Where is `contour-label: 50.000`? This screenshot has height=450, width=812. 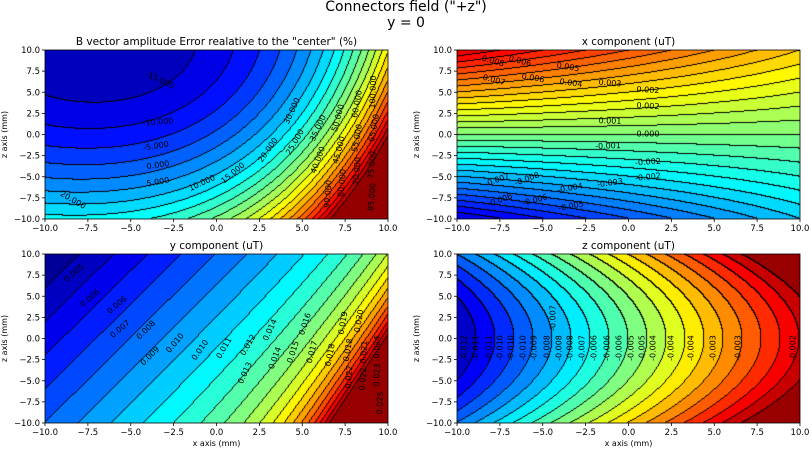
contour-label: 50.000 is located at coordinates (338, 117).